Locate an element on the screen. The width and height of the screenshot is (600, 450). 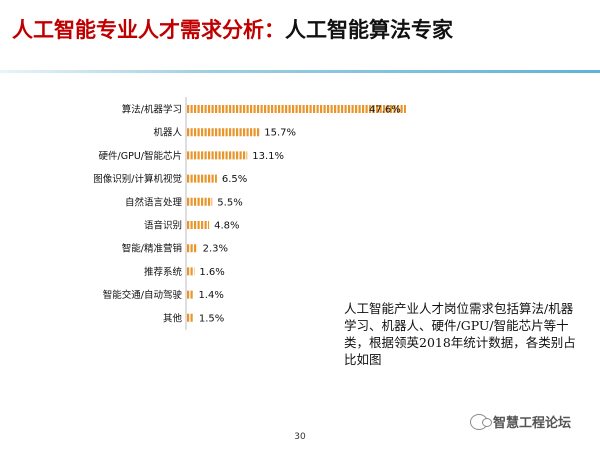
y-tick-label: 智能交通/自动驾驶 is located at coordinates (143, 295).